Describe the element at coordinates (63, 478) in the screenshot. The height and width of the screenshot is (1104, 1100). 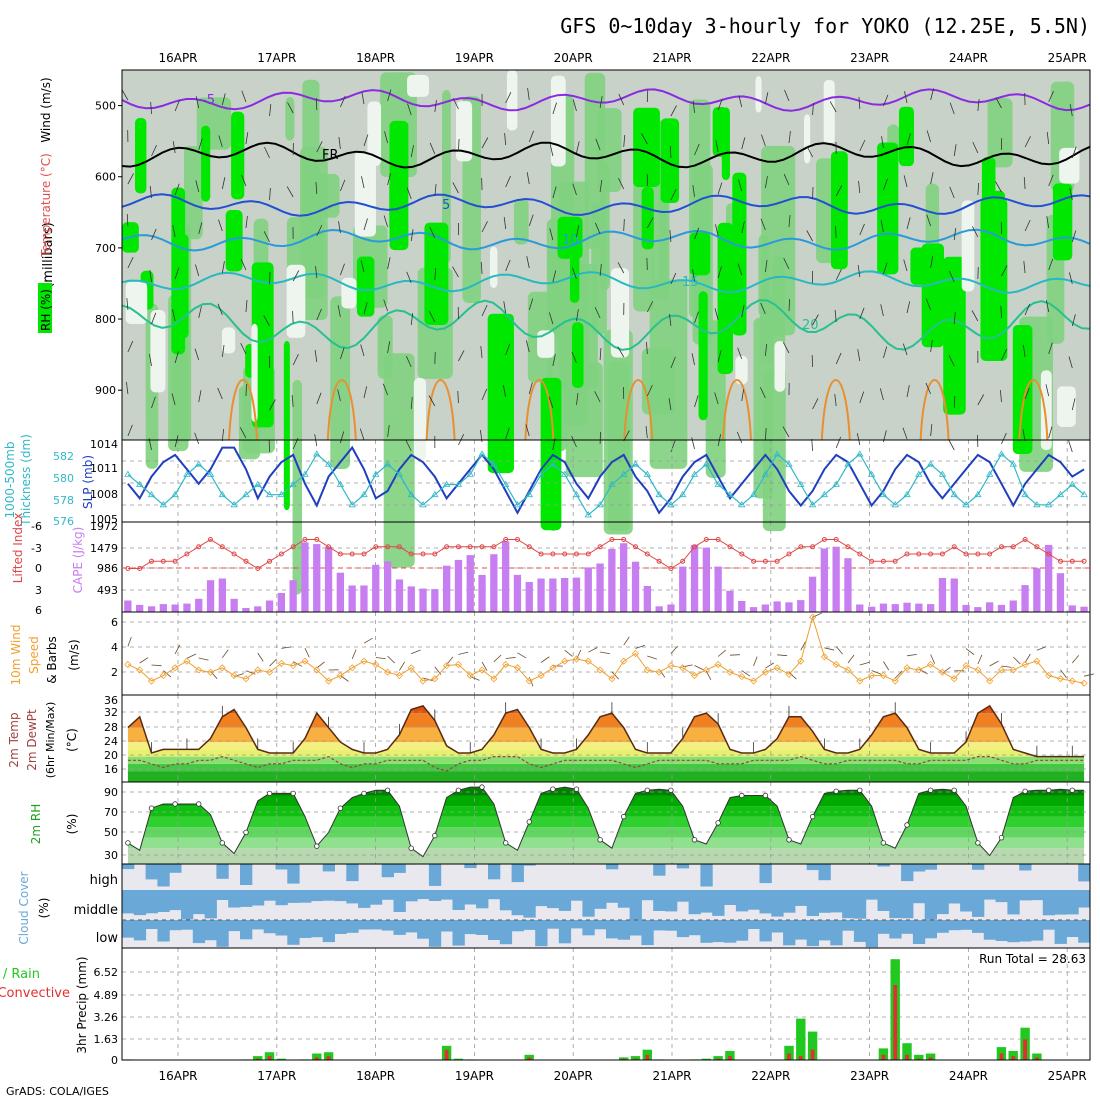
I see `ytick-label-thickness: 580` at that location.